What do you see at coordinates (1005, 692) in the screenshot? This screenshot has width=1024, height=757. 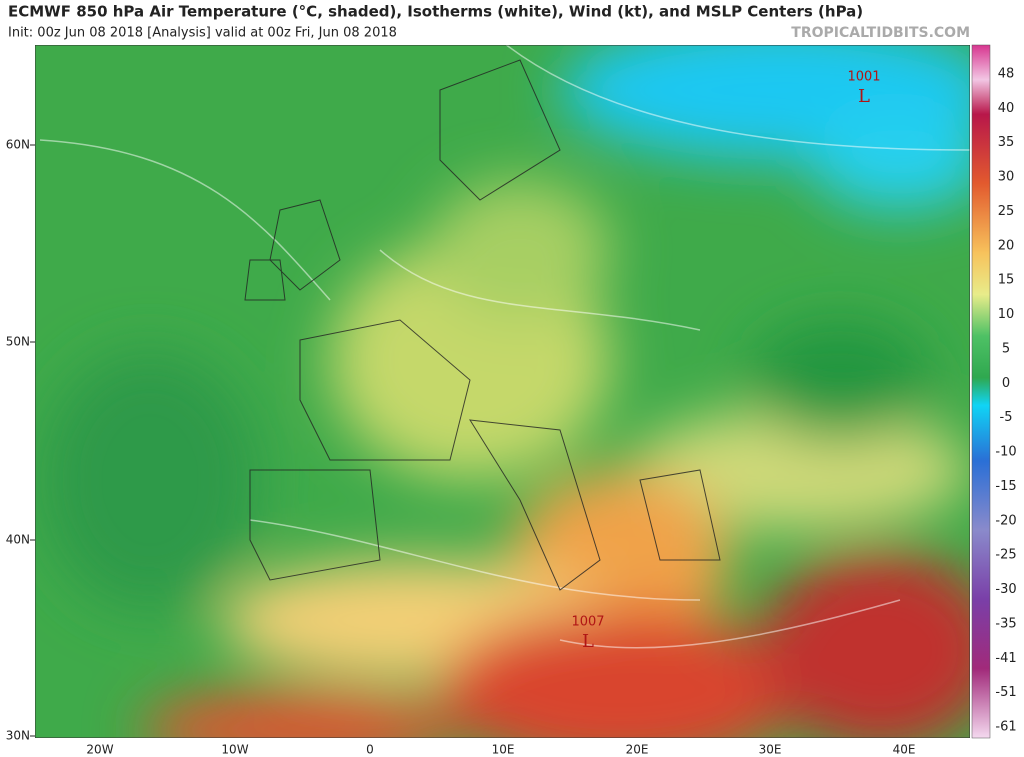 I see `colorbar-label: -51` at bounding box center [1005, 692].